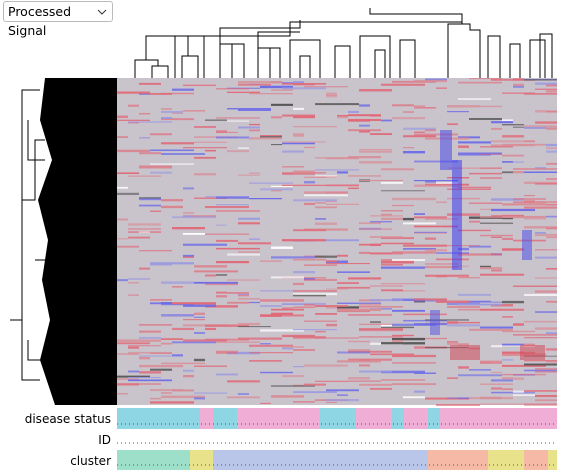  Describe the element at coordinates (102, 12) in the screenshot. I see `dropdown-arrow` at that location.